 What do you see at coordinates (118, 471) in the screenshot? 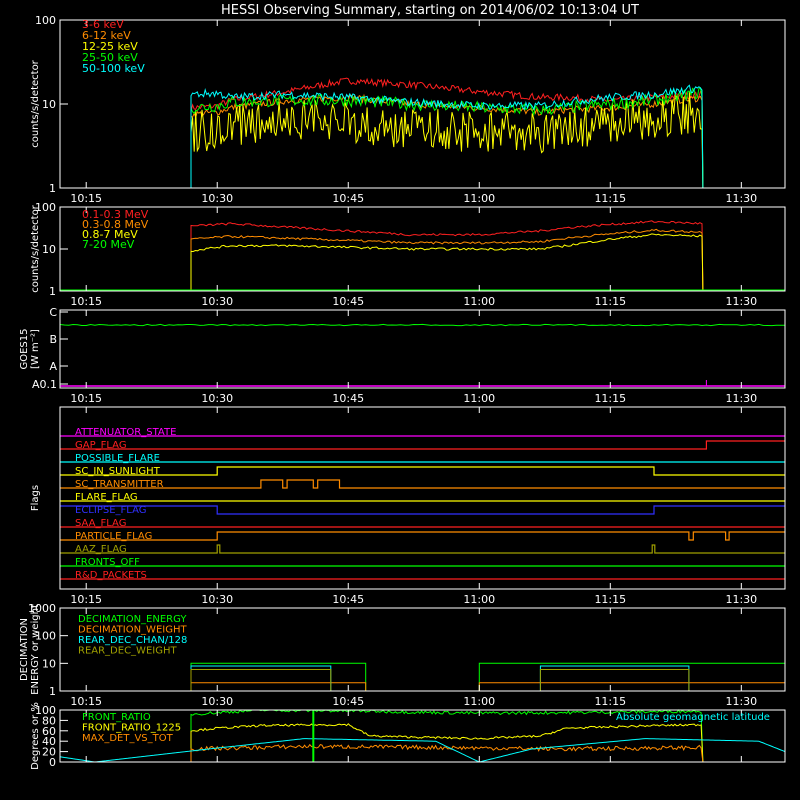
I see `flag-label: SC_IN_SUNLIGHT` at bounding box center [118, 471].